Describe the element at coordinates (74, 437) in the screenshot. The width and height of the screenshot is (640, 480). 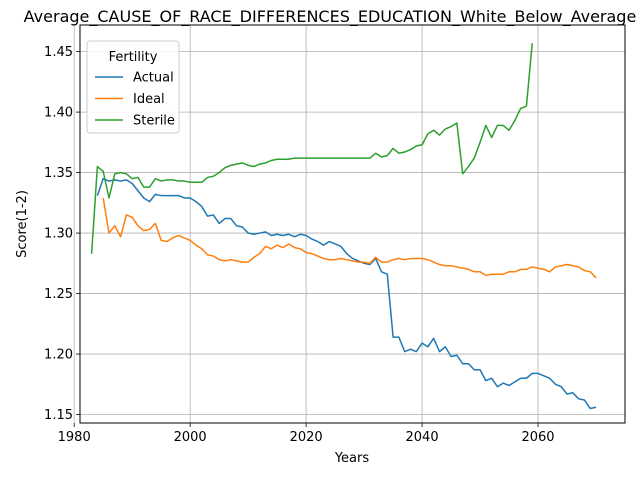
I see `x-tick-label: 1980` at that location.